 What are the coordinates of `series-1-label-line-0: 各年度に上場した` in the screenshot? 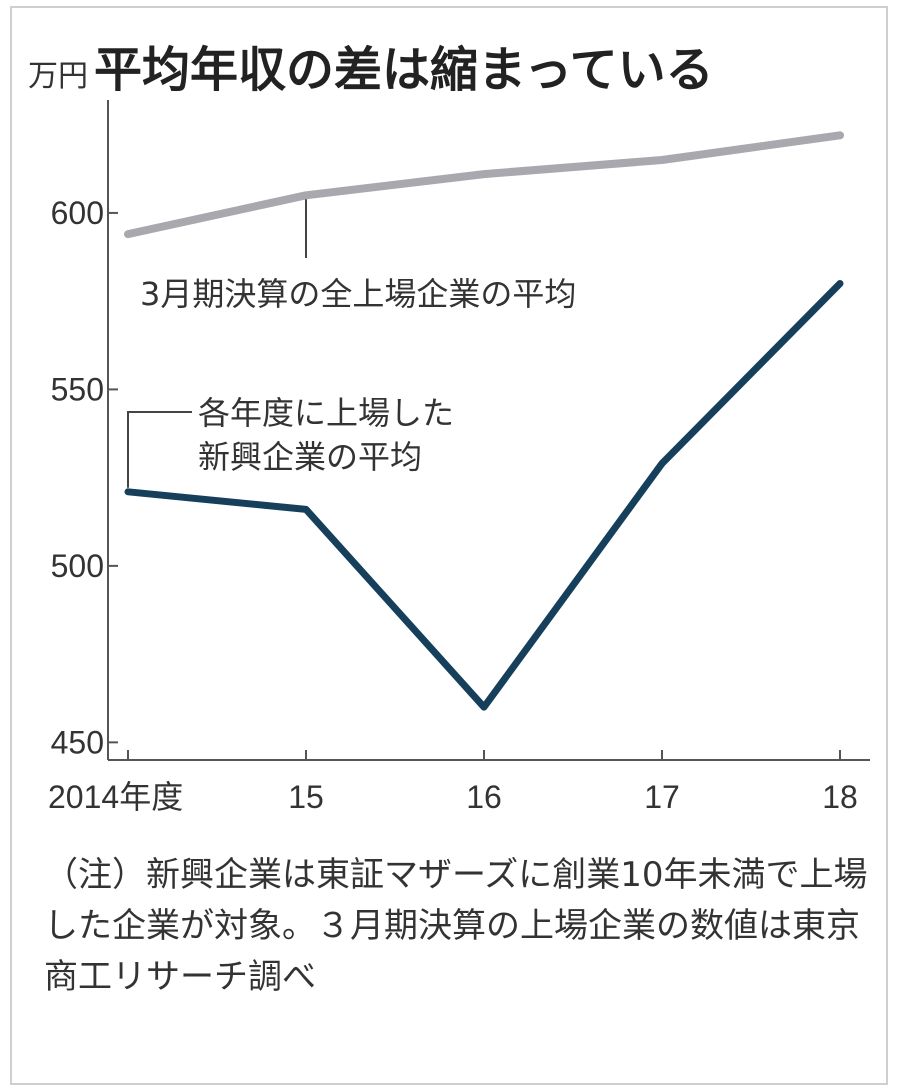 It's located at (326, 413).